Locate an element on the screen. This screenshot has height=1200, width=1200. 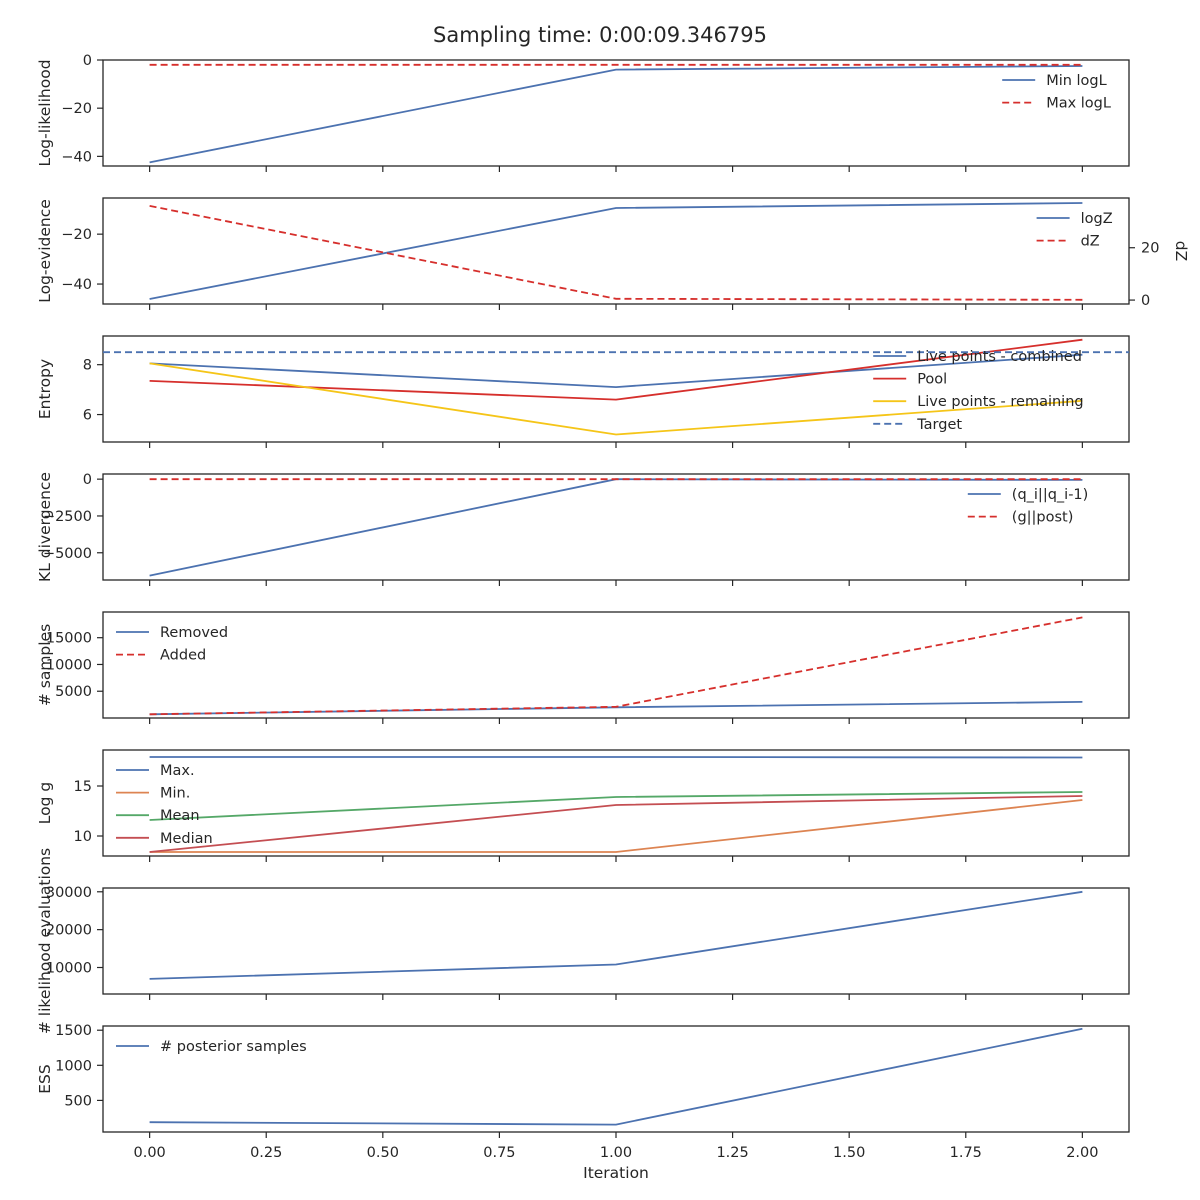
legend: Min logL Max logL is located at coordinates (1056, 92).